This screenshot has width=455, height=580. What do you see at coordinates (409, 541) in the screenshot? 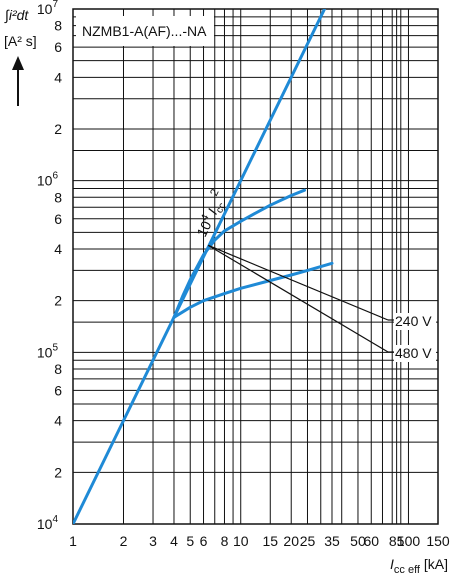
I see `x-tick-label: 100` at bounding box center [409, 541].